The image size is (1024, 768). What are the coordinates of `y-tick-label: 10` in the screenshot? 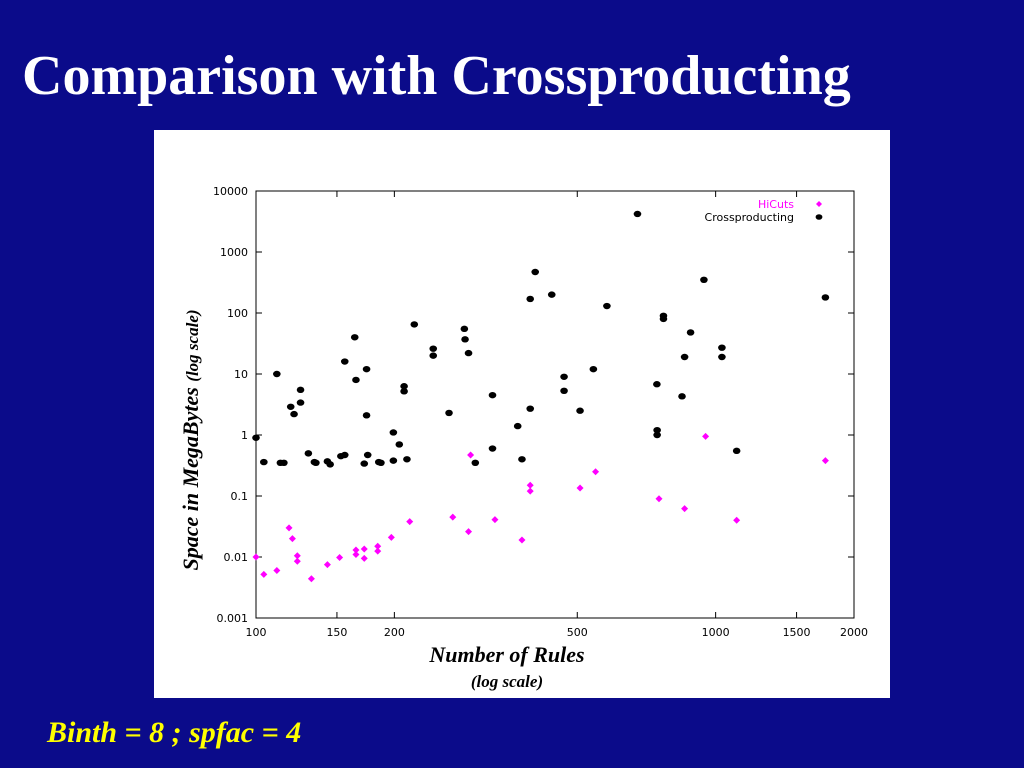 It's located at (241, 374).